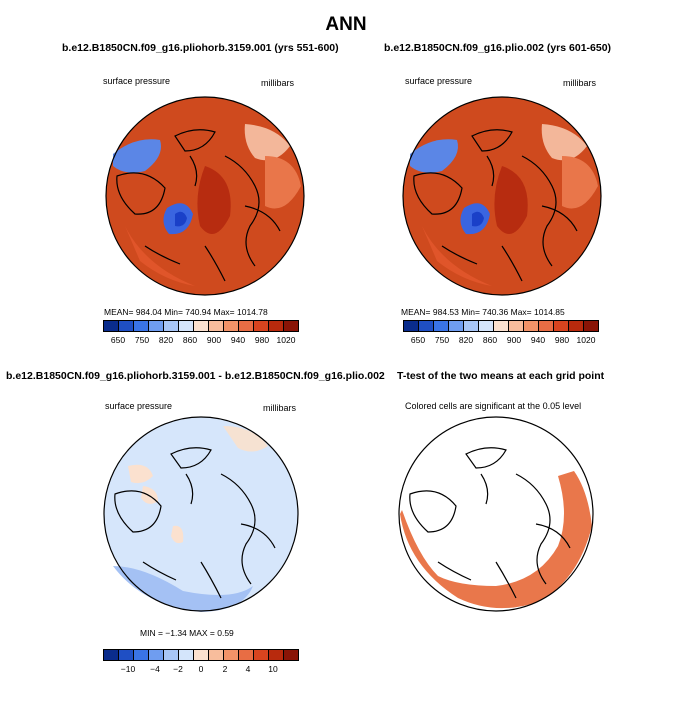 This screenshot has height=702, width=692. What do you see at coordinates (278, 83) in the screenshot?
I see `panel-1-right-label: millibars` at bounding box center [278, 83].